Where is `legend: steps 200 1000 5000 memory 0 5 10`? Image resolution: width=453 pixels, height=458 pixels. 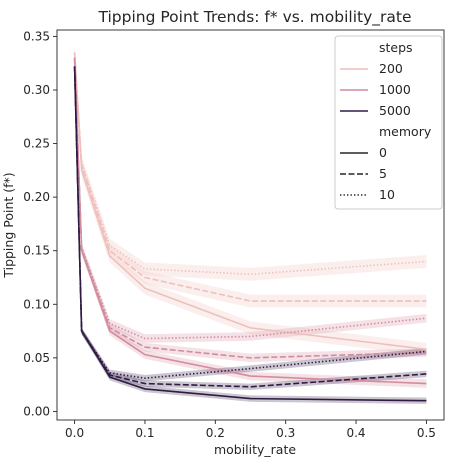 legend: steps 200 1000 5000 memory 0 5 10 is located at coordinates (388, 122).